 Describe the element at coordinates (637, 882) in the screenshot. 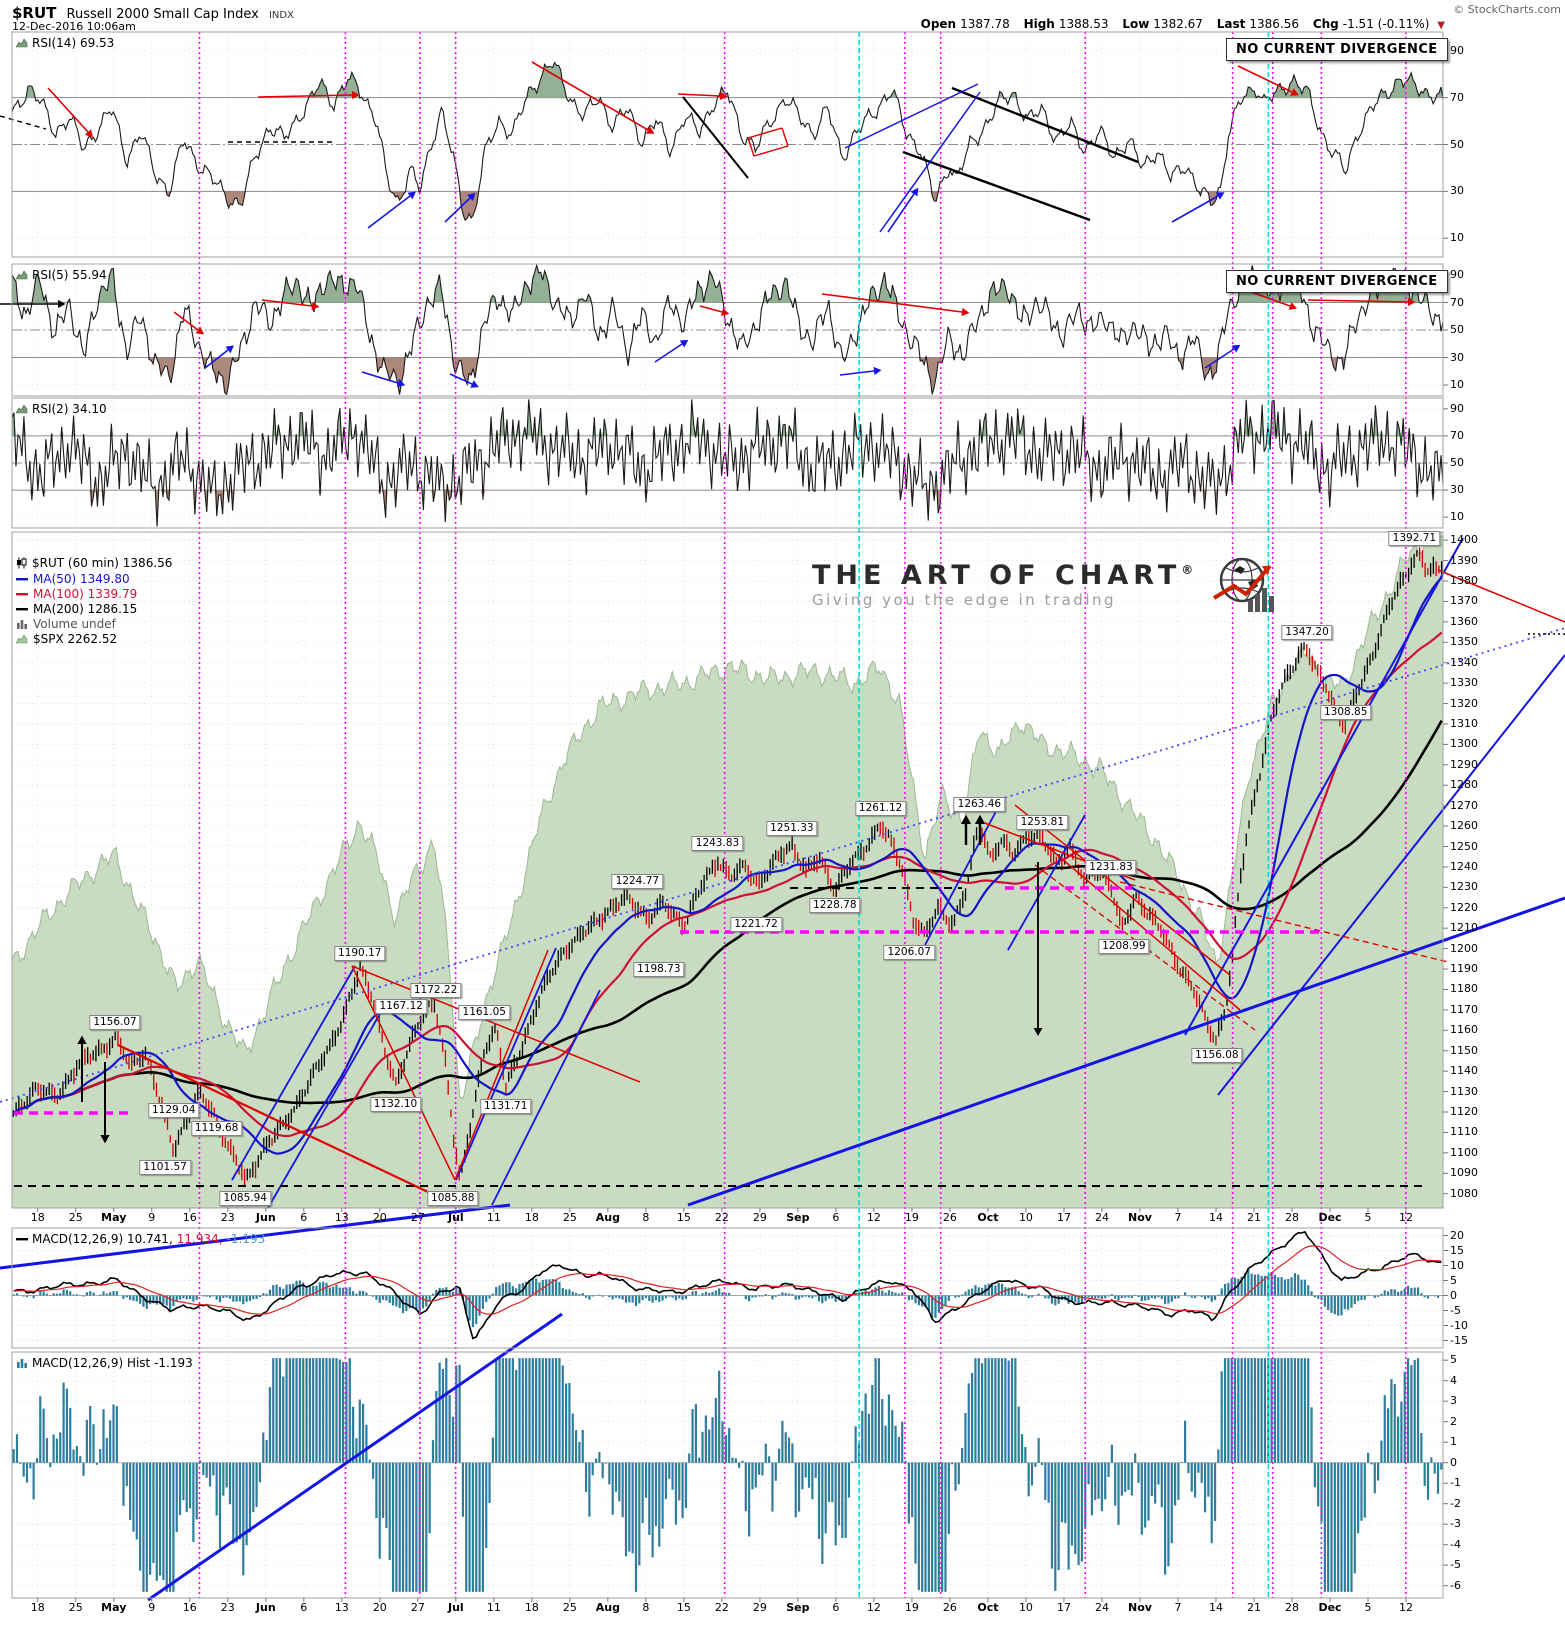

I see `price-annotation: 1224.77` at that location.